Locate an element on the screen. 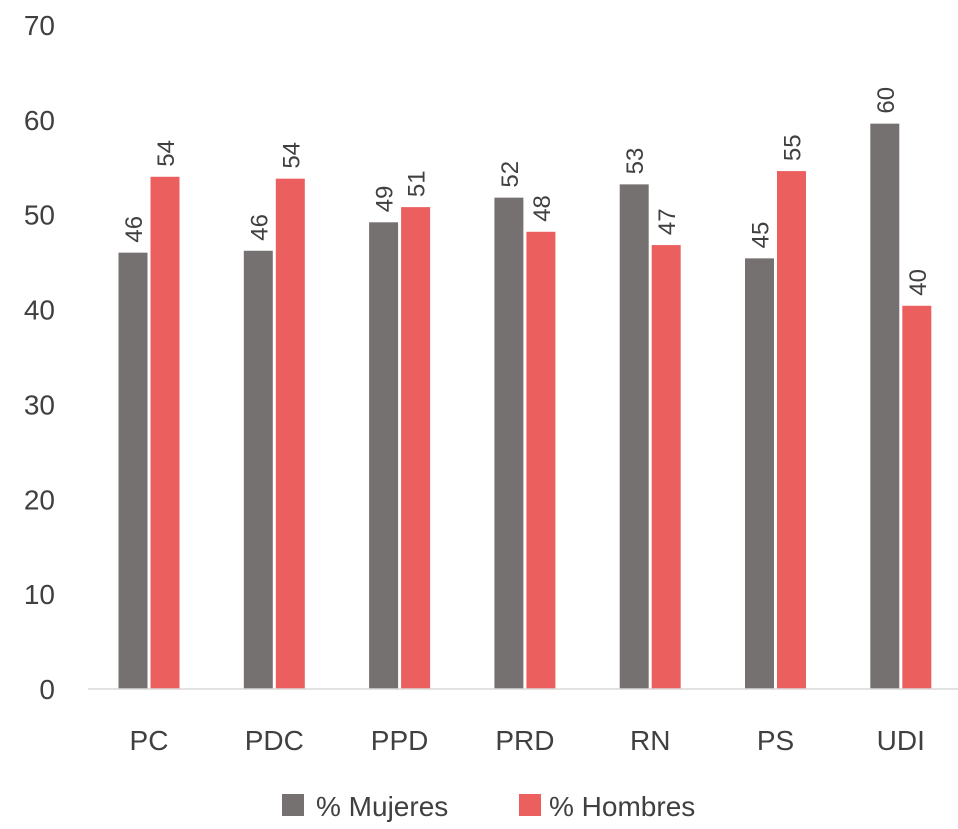 Image resolution: width=958 pixels, height=829 pixels. data-label: 51 is located at coordinates (417, 183).